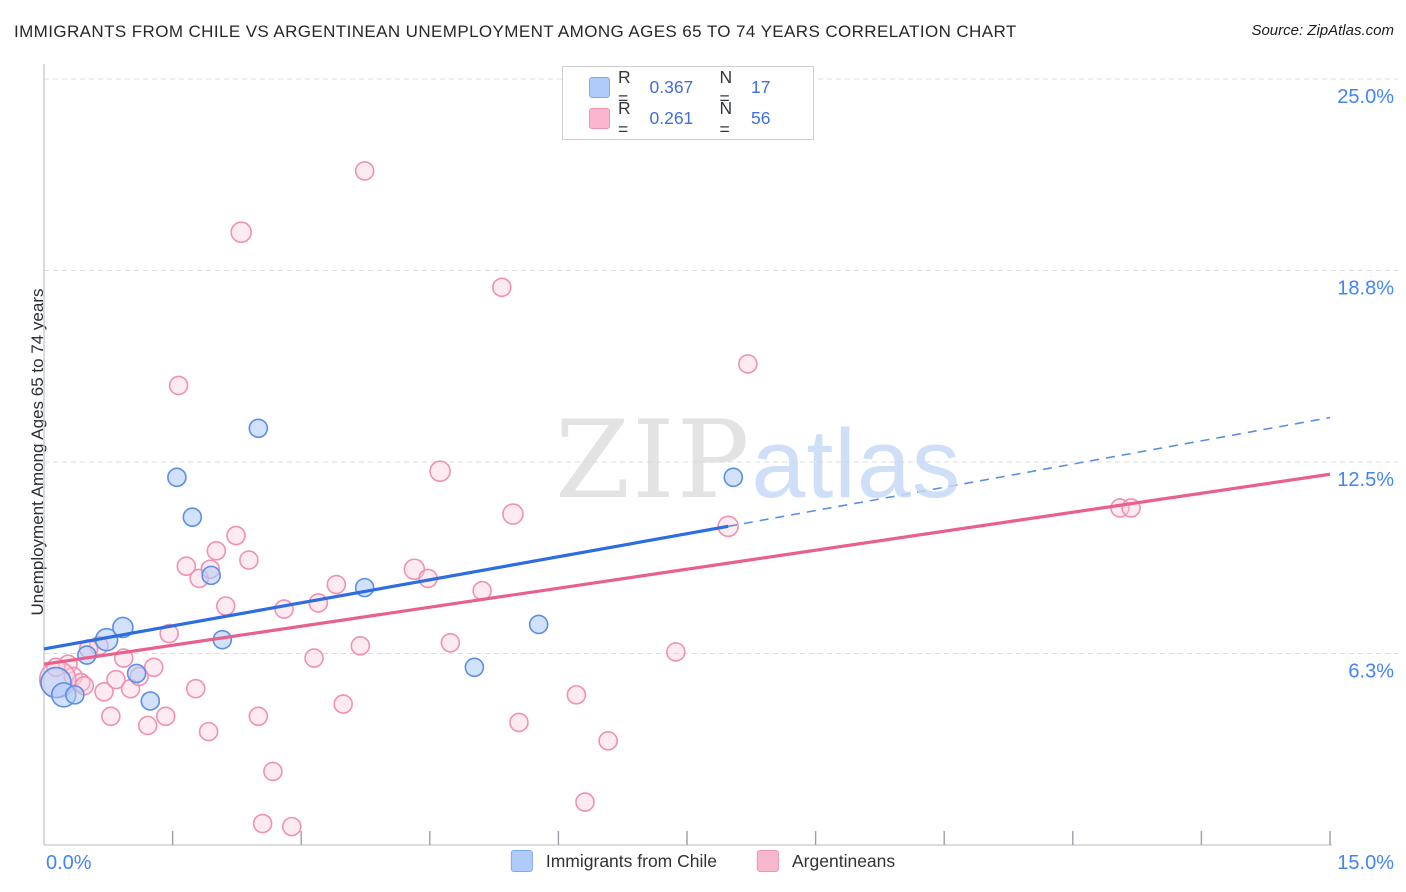  I want to click on zipatlas-watermark: ZIPatlas, so click(758, 460).